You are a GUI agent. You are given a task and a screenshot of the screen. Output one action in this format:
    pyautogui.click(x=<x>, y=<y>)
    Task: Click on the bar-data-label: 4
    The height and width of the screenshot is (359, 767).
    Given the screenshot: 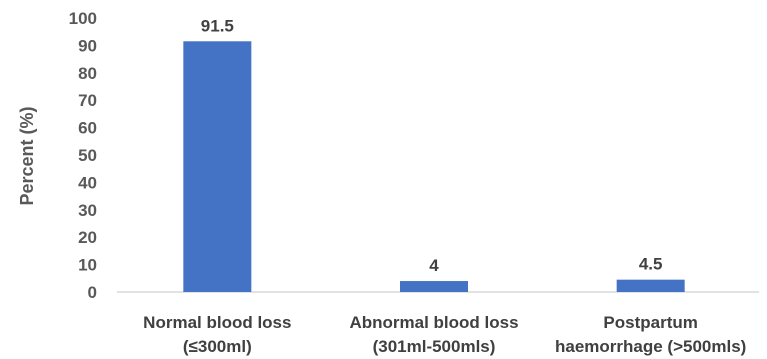 What is the action you would take?
    pyautogui.click(x=434, y=265)
    